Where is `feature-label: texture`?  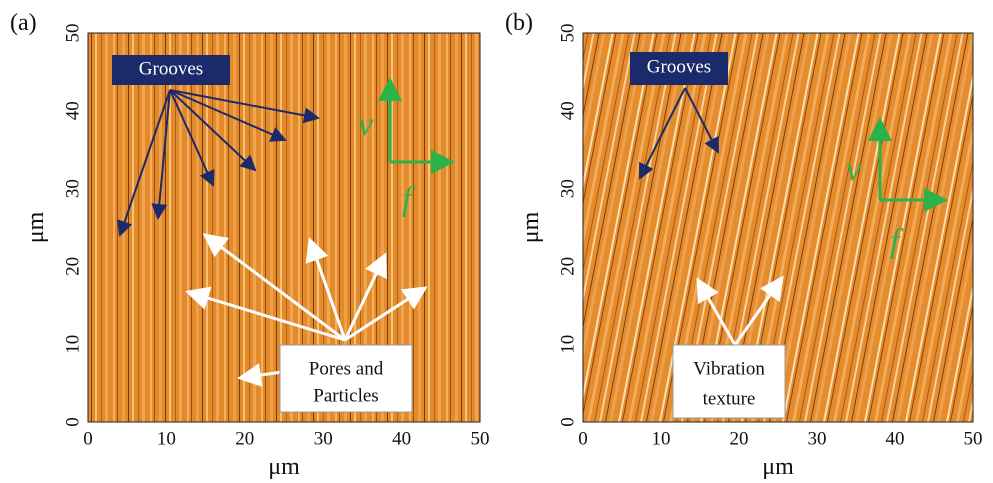 feature-label: texture is located at coordinates (729, 398).